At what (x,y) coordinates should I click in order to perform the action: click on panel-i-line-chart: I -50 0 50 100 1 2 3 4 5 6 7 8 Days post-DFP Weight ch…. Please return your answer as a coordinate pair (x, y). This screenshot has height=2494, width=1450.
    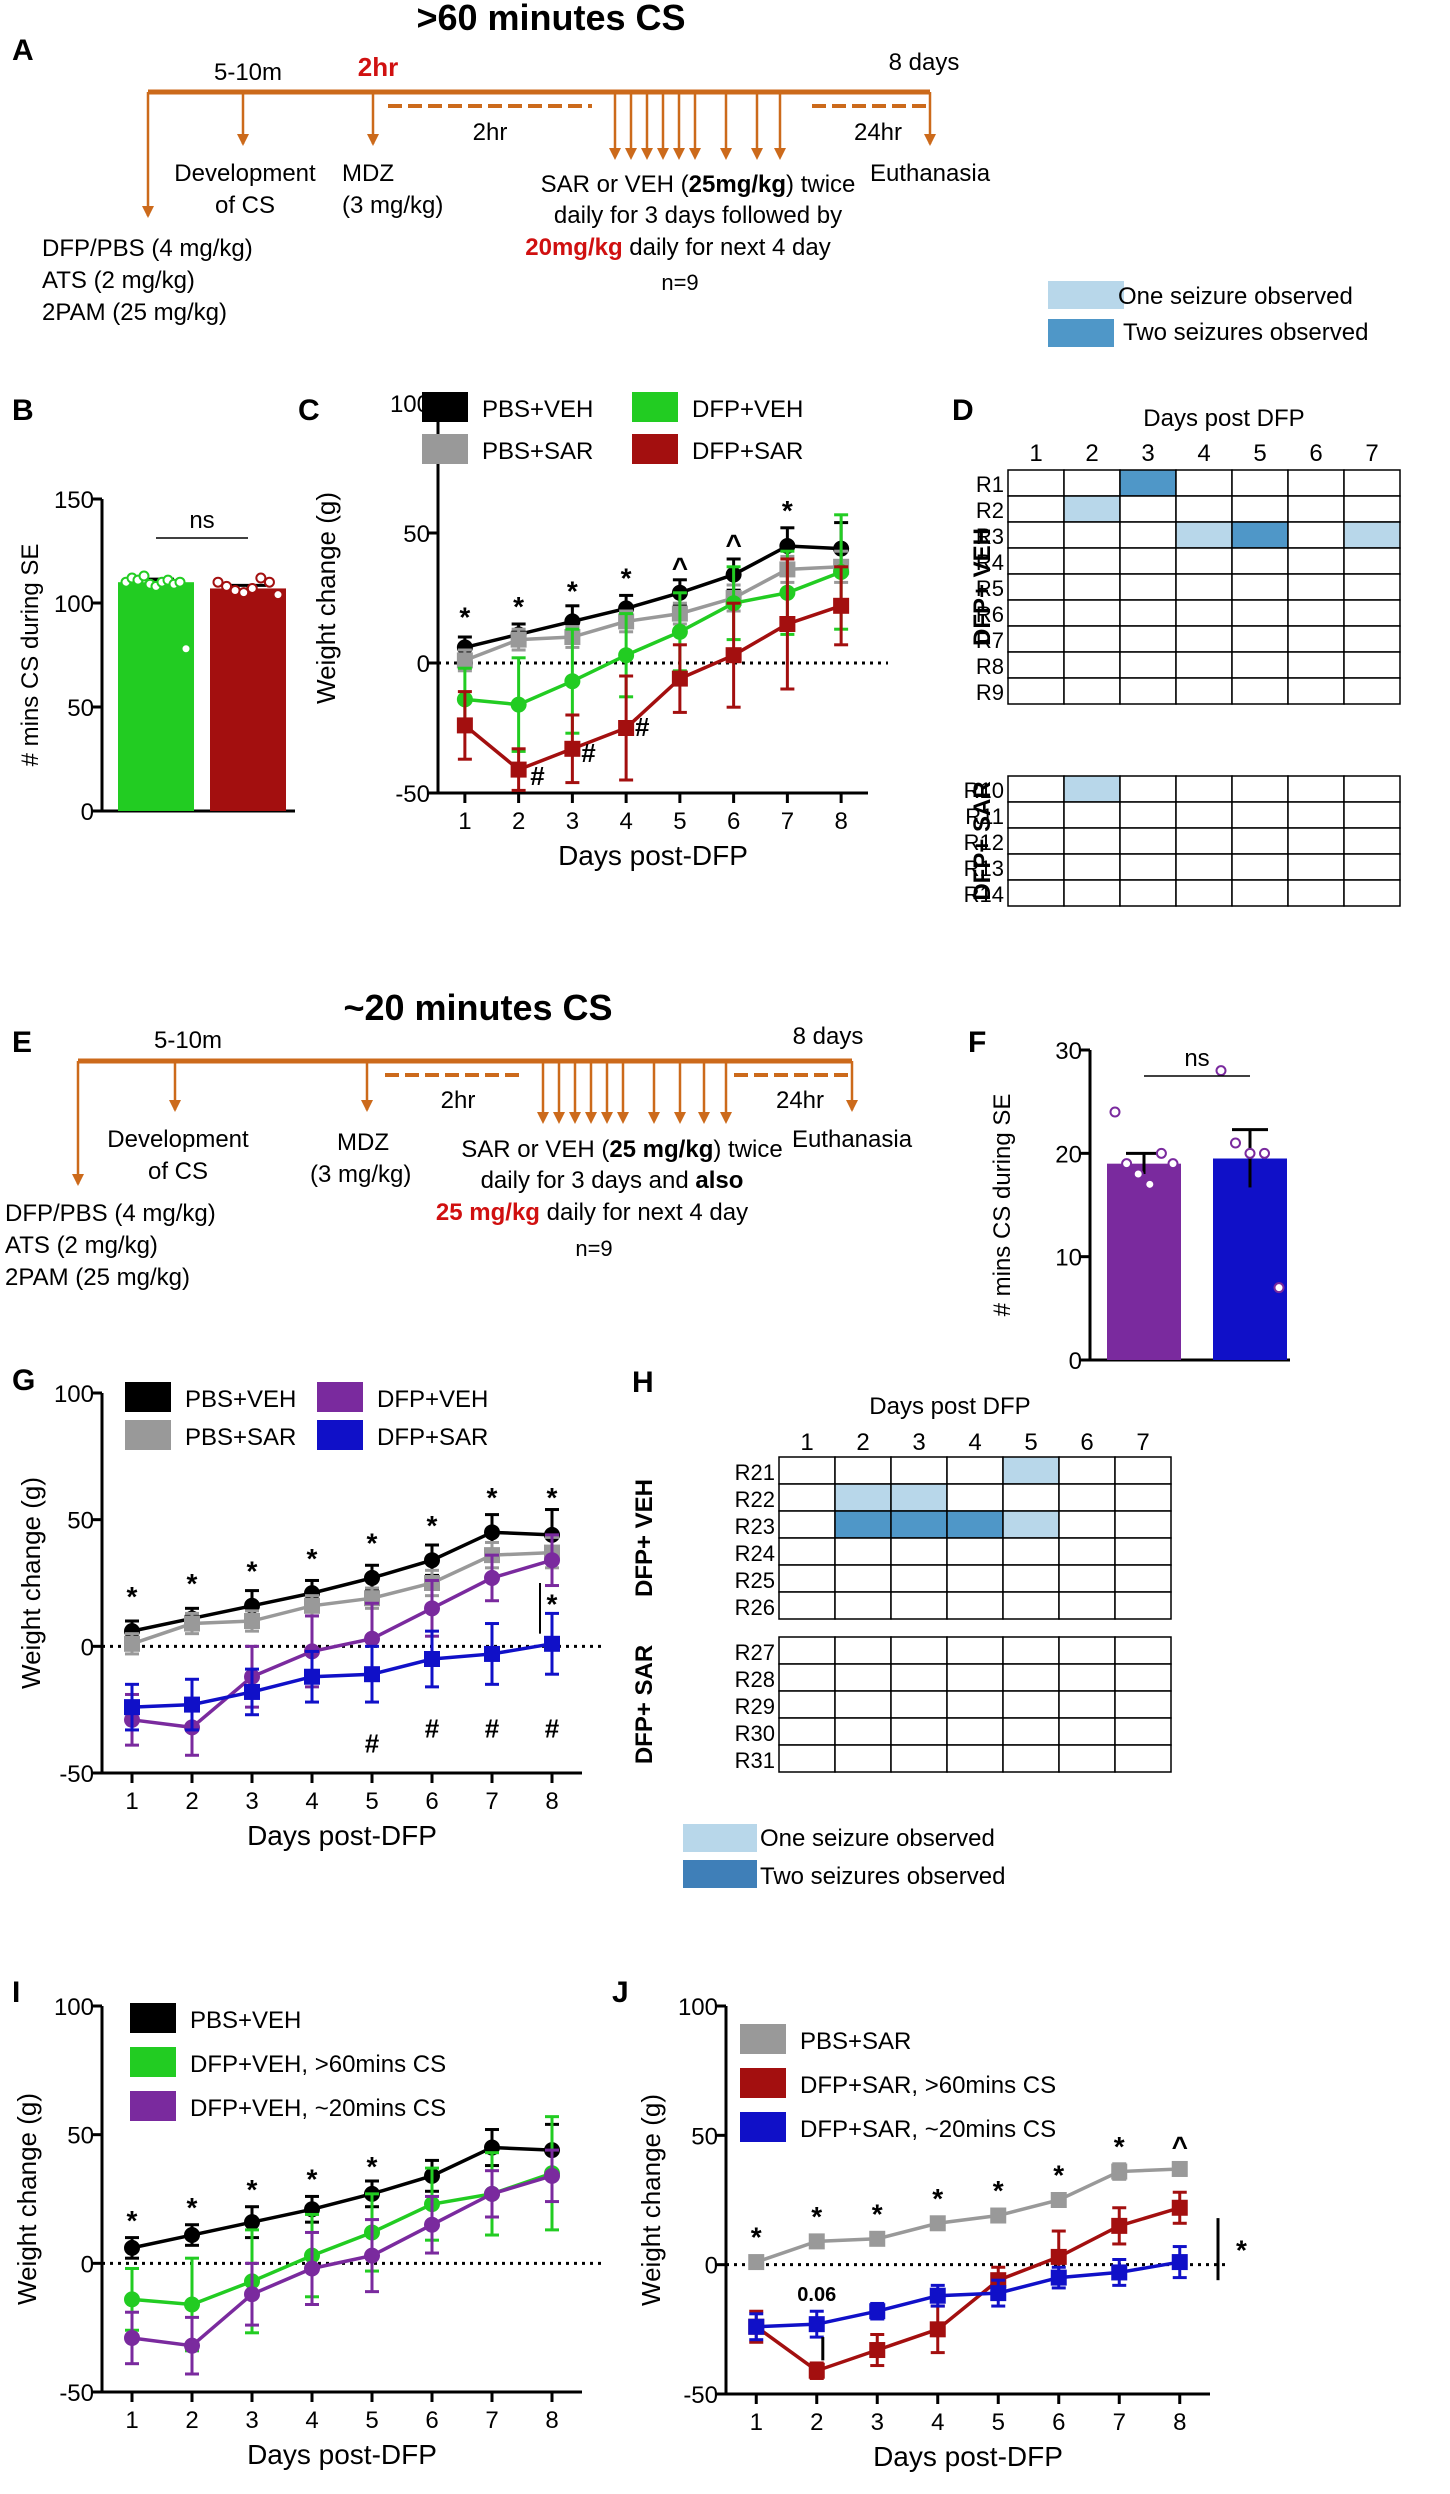
    Looking at the image, I should click on (307, 2223).